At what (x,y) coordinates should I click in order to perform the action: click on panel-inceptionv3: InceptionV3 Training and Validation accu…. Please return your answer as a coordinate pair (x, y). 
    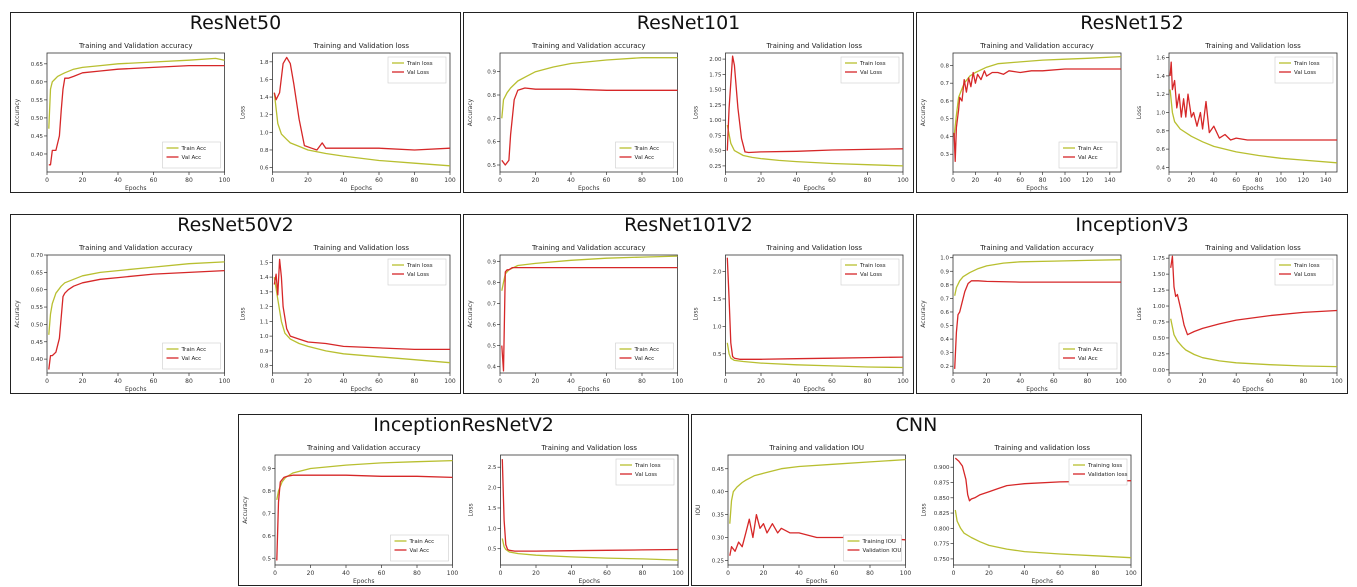
    Looking at the image, I should click on (1132, 304).